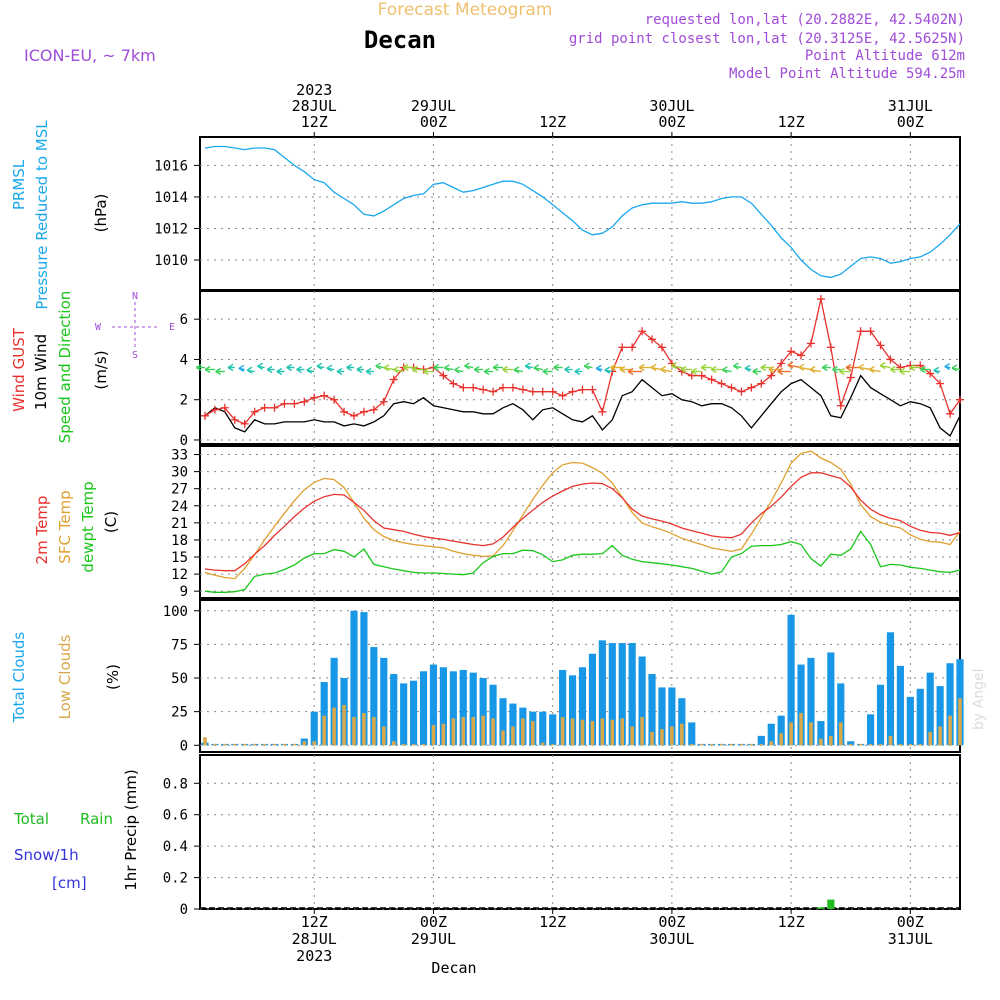 The width and height of the screenshot is (1000, 1000). What do you see at coordinates (135, 326) in the screenshot?
I see `compass-rose: N W E S` at bounding box center [135, 326].